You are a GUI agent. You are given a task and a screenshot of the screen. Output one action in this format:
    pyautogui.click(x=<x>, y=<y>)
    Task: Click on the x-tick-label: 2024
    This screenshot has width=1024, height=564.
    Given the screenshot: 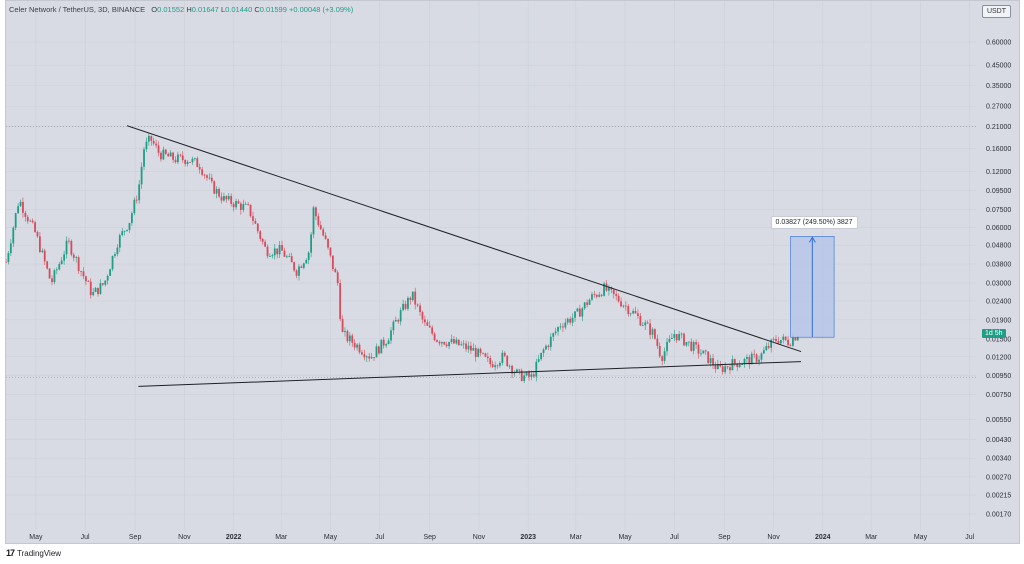 What is the action you would take?
    pyautogui.click(x=823, y=537)
    